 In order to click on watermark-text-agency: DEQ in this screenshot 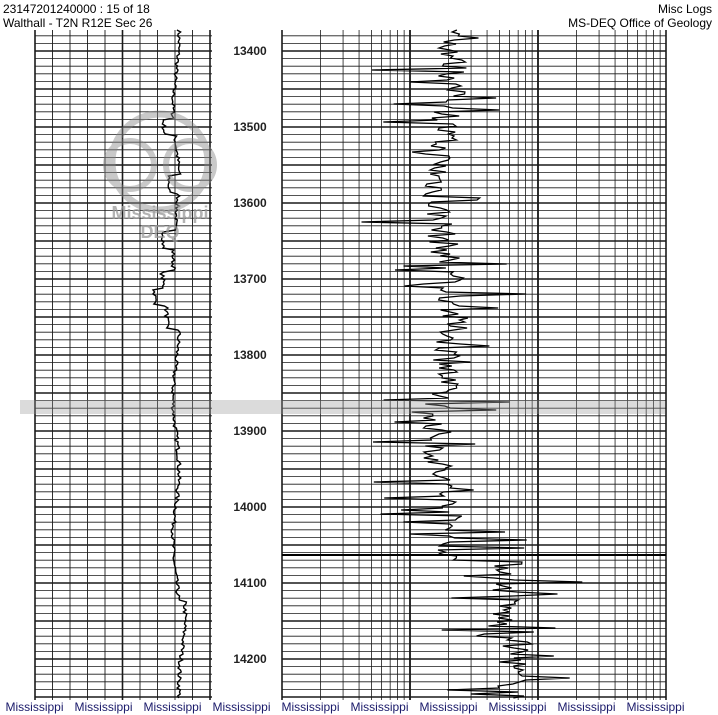, I will do `click(160, 232)`.